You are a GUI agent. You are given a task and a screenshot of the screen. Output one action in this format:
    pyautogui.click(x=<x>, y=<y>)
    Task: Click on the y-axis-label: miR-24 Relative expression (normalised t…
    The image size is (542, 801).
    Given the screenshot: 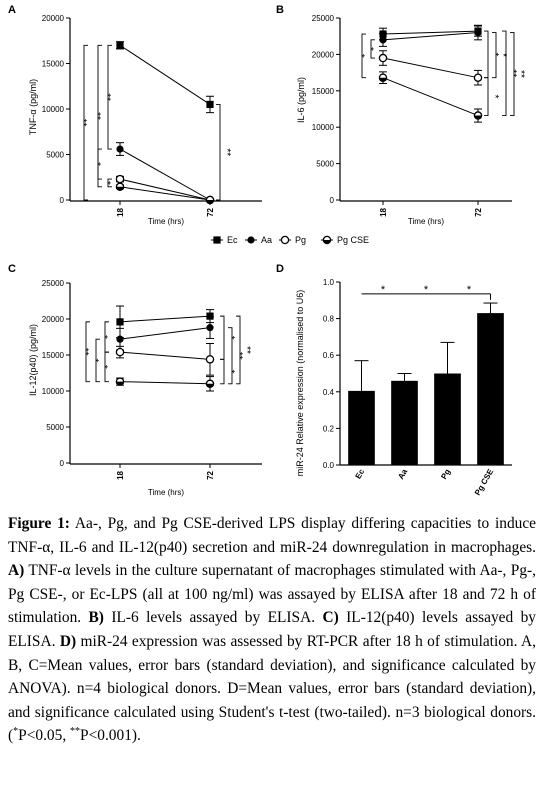 What is the action you would take?
    pyautogui.click(x=300, y=383)
    